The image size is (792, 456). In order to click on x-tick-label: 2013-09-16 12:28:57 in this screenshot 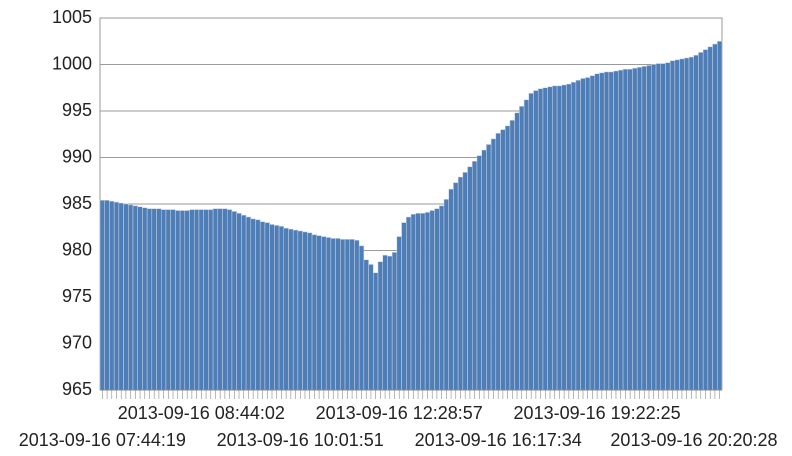, I will do `click(399, 413)`.